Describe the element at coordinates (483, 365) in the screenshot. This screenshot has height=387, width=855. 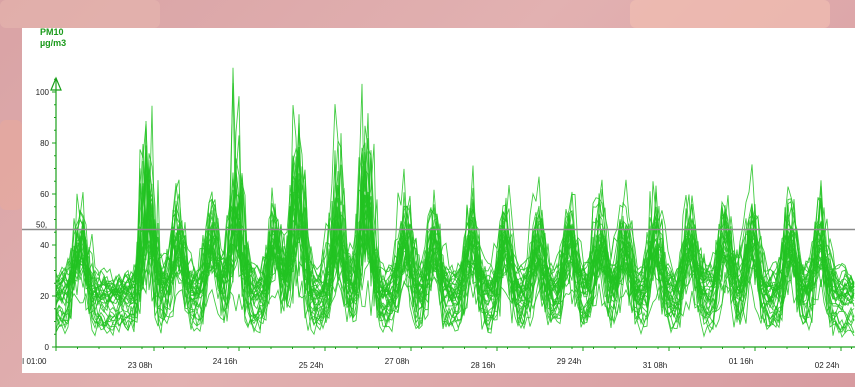
I see `x-tick-label: 28 16h` at that location.